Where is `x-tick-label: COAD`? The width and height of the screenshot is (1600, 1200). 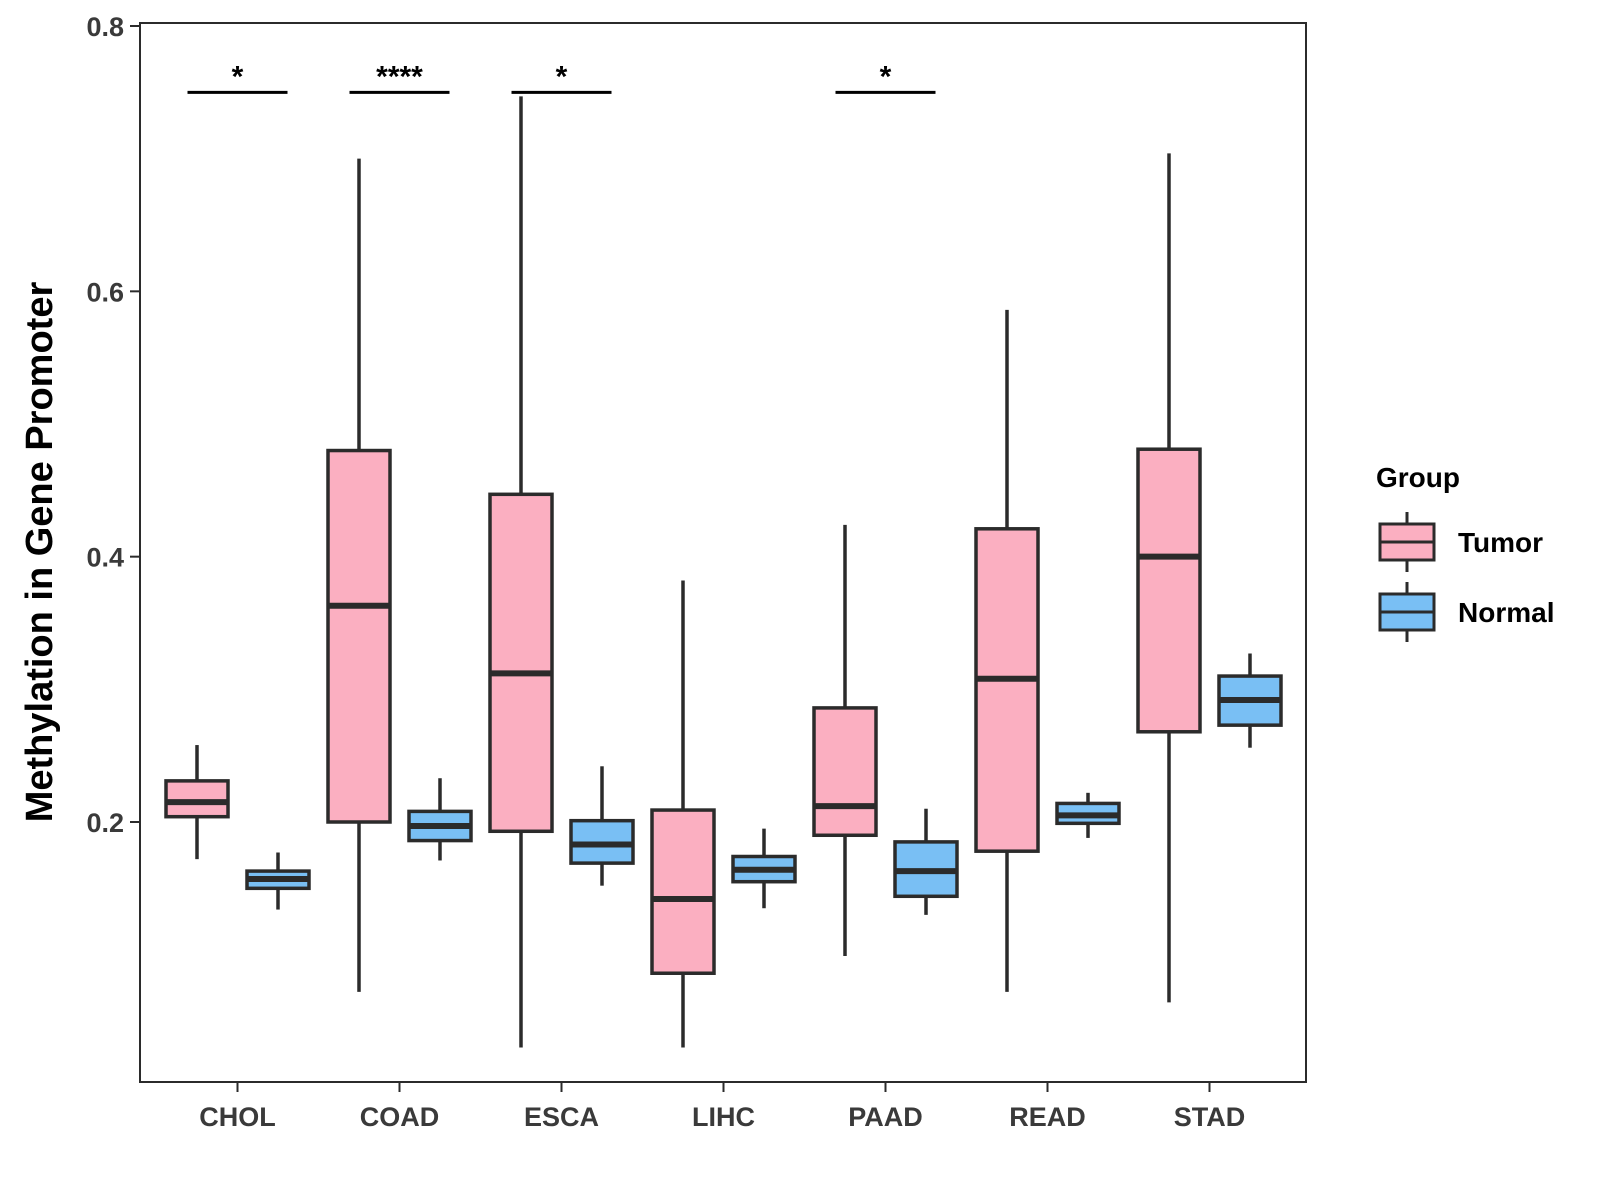
x-tick-label: COAD is located at coordinates (400, 1117).